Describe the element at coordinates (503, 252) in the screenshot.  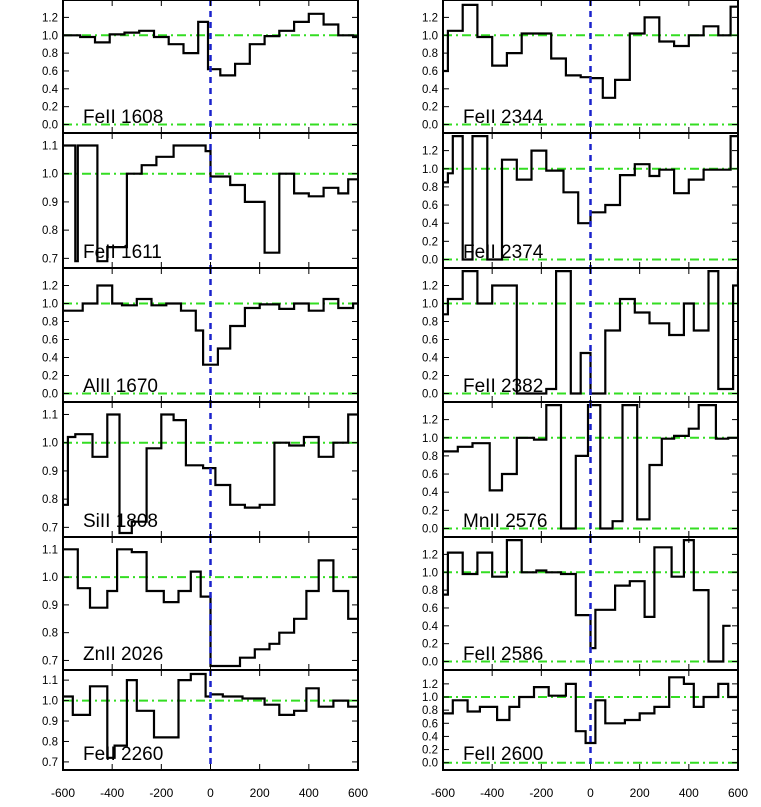
I see `panel-label: FeII 2374` at that location.